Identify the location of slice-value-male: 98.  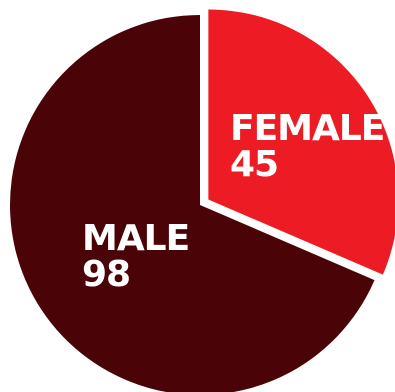
(106, 274).